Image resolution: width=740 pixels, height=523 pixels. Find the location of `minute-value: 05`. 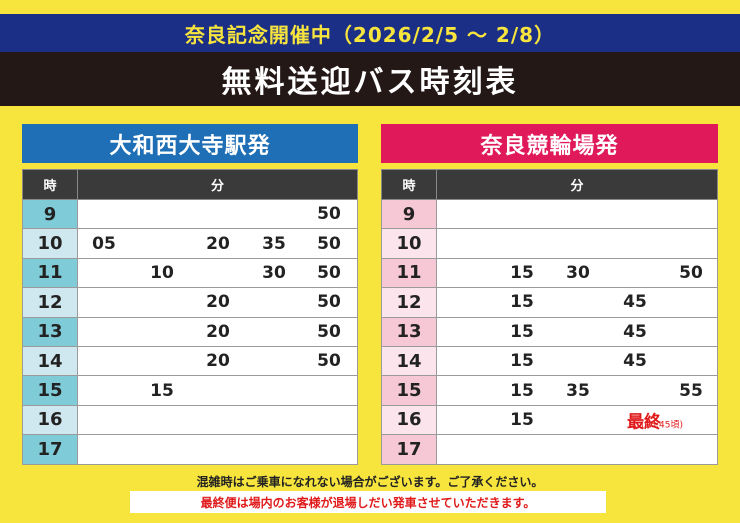

minute-value: 05 is located at coordinates (104, 243).